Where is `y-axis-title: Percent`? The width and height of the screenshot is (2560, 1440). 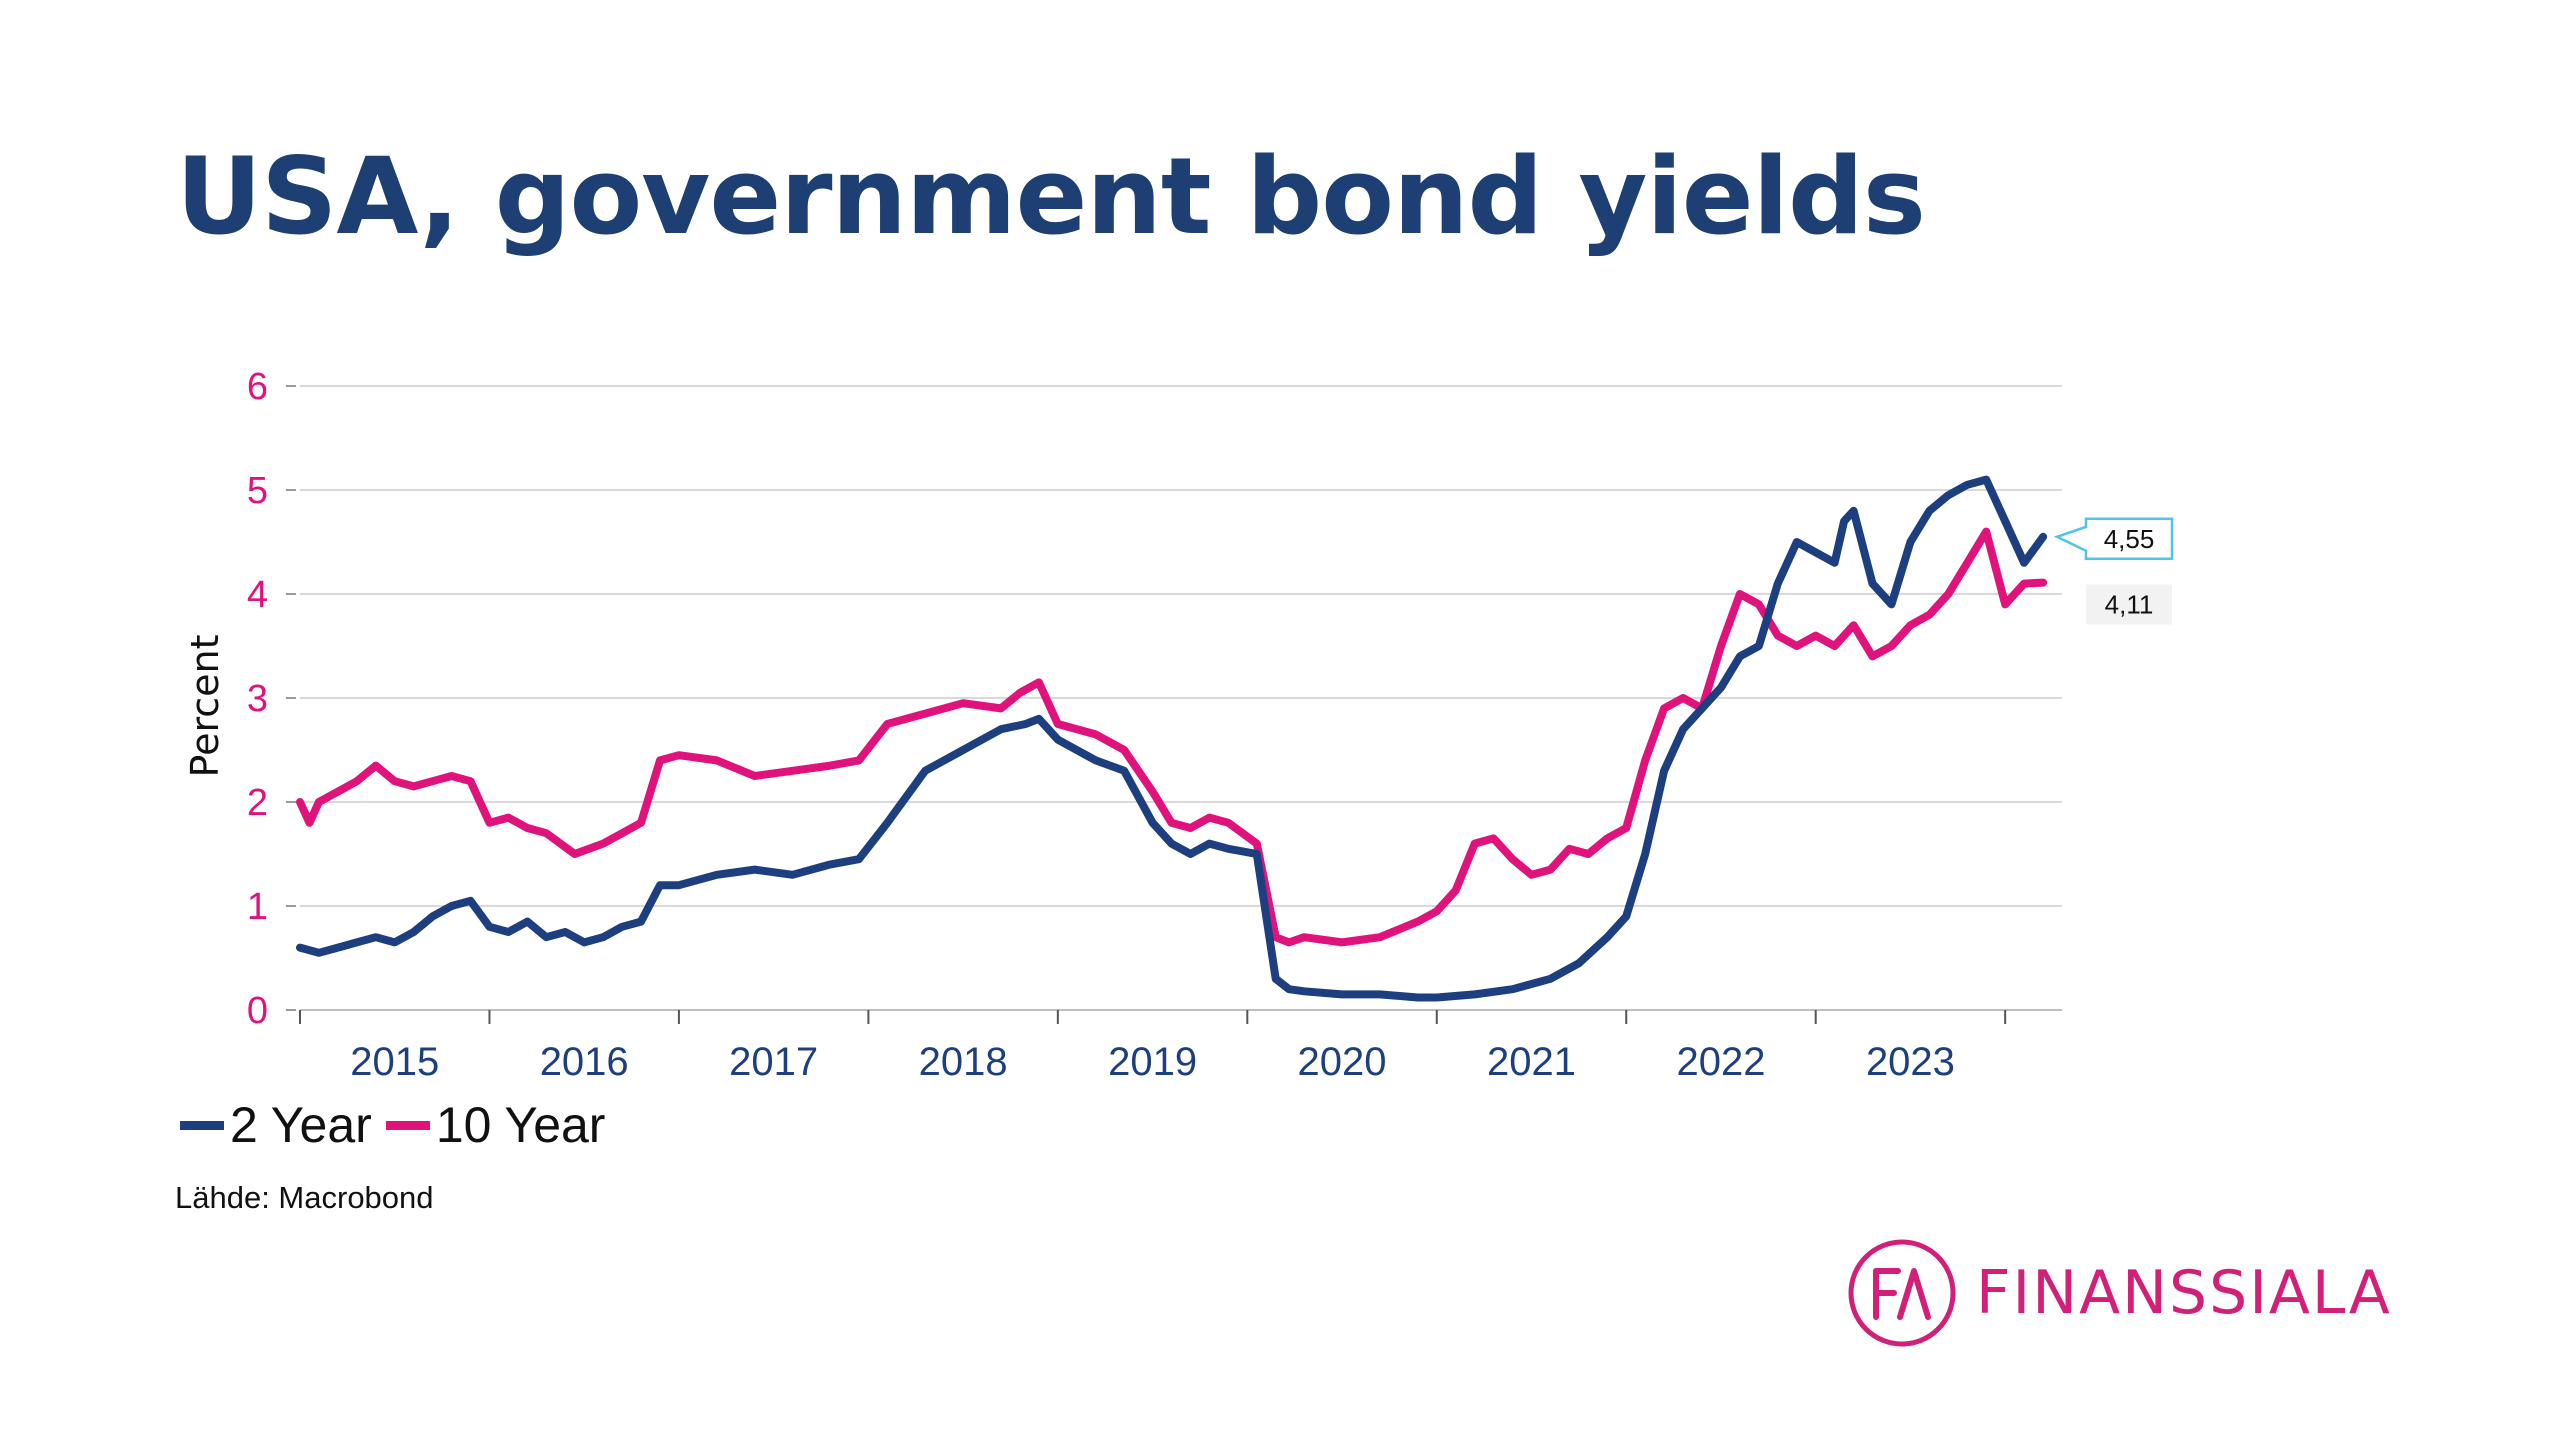
y-axis-title: Percent is located at coordinates (205, 706).